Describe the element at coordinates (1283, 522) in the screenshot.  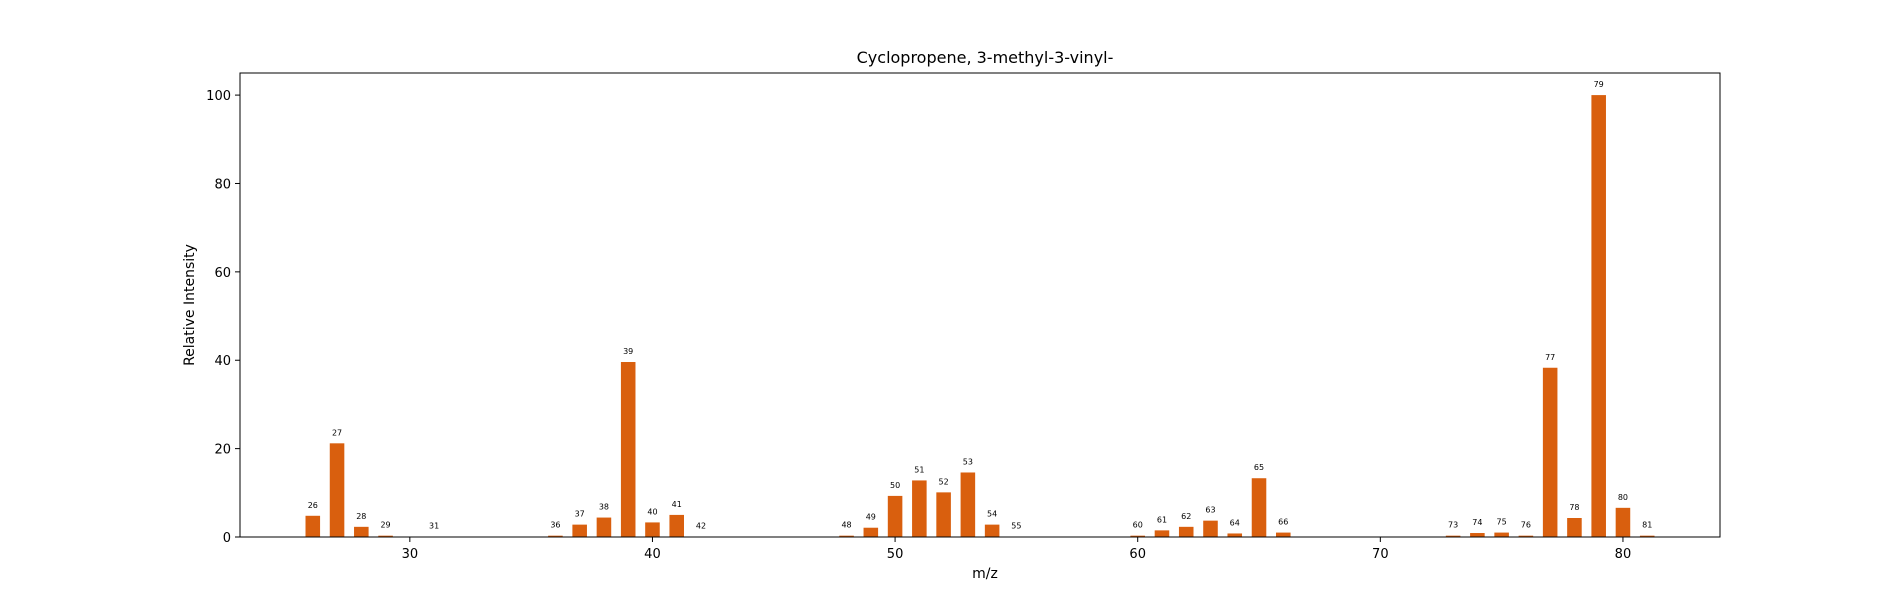
I see `bar-label: 66` at that location.